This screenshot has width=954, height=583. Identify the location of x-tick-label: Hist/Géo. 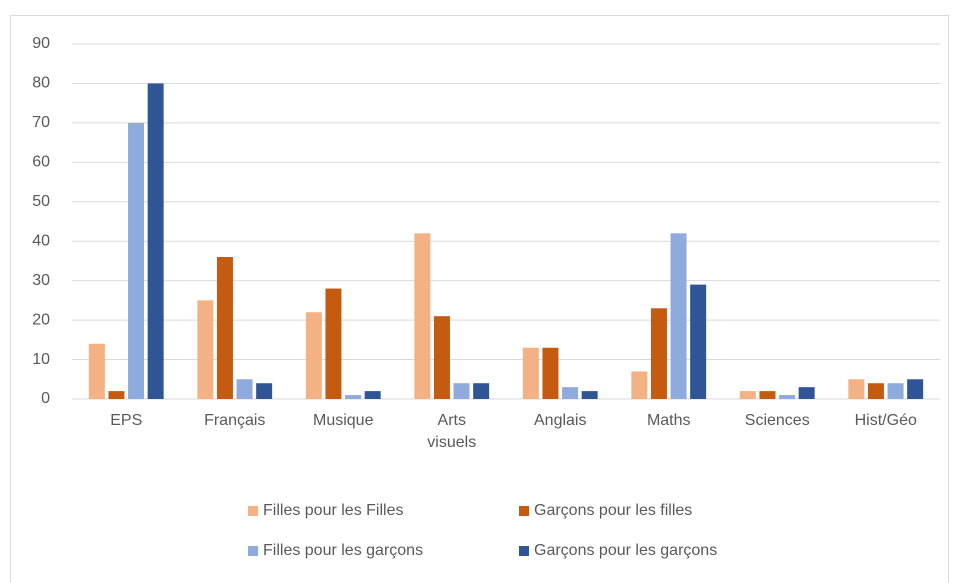
(886, 420).